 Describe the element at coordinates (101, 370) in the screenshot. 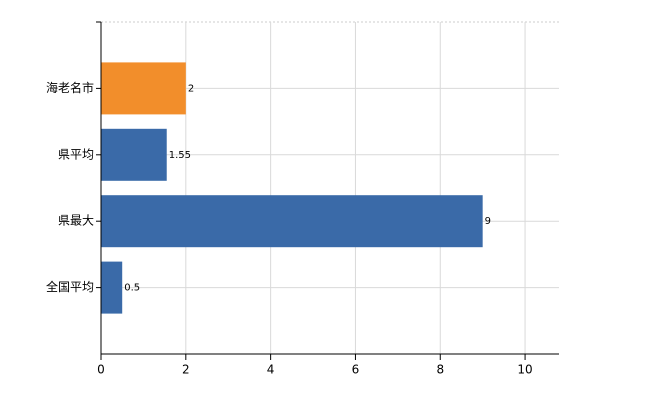

I see `x-tick-label: 0` at that location.